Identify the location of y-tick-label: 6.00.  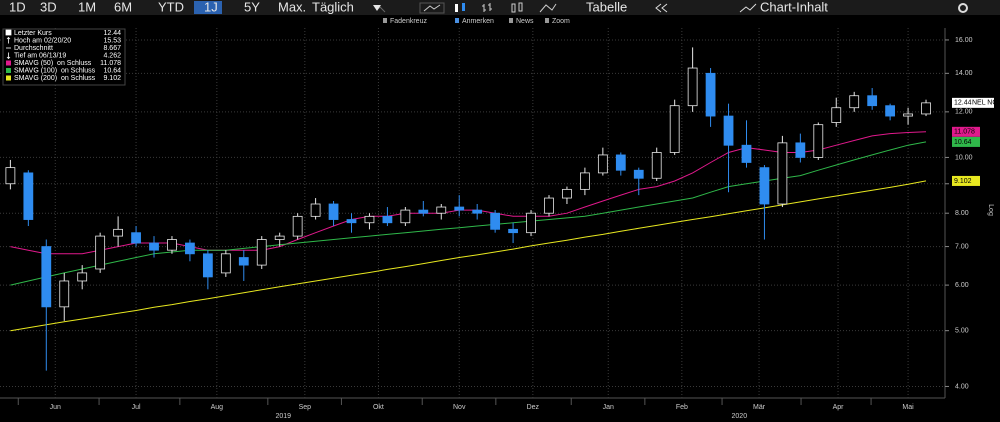
(962, 285).